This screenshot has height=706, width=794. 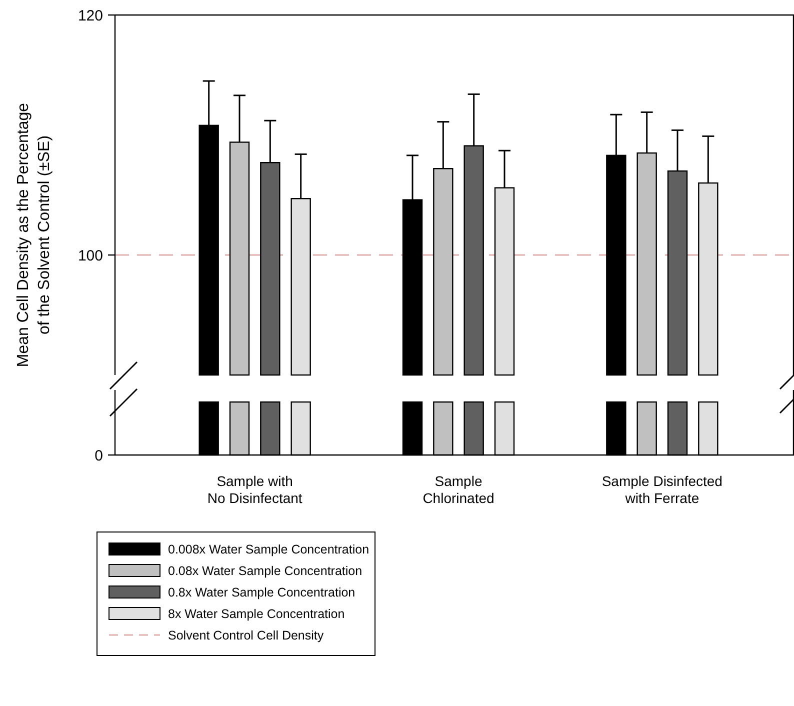 I want to click on text: 0, so click(x=98, y=455).